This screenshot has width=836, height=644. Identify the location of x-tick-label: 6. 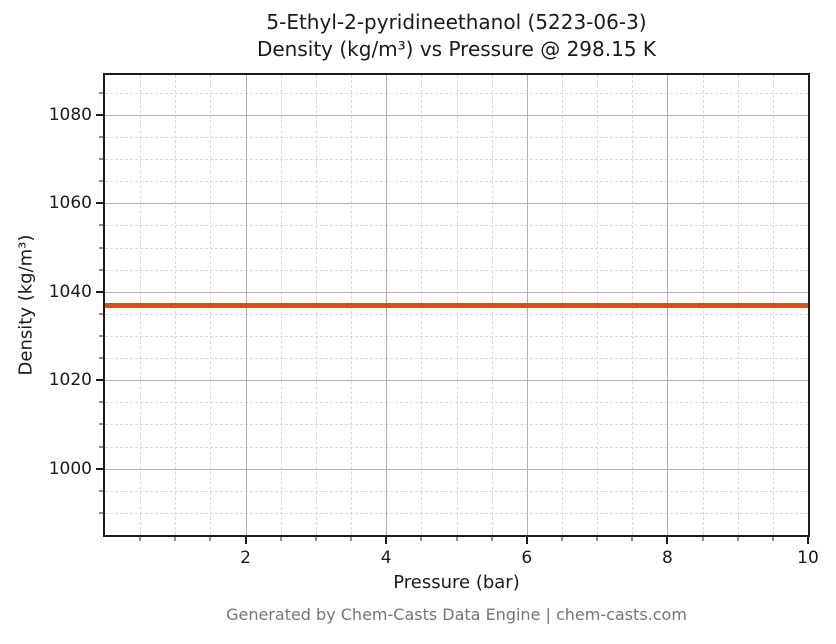
(527, 558).